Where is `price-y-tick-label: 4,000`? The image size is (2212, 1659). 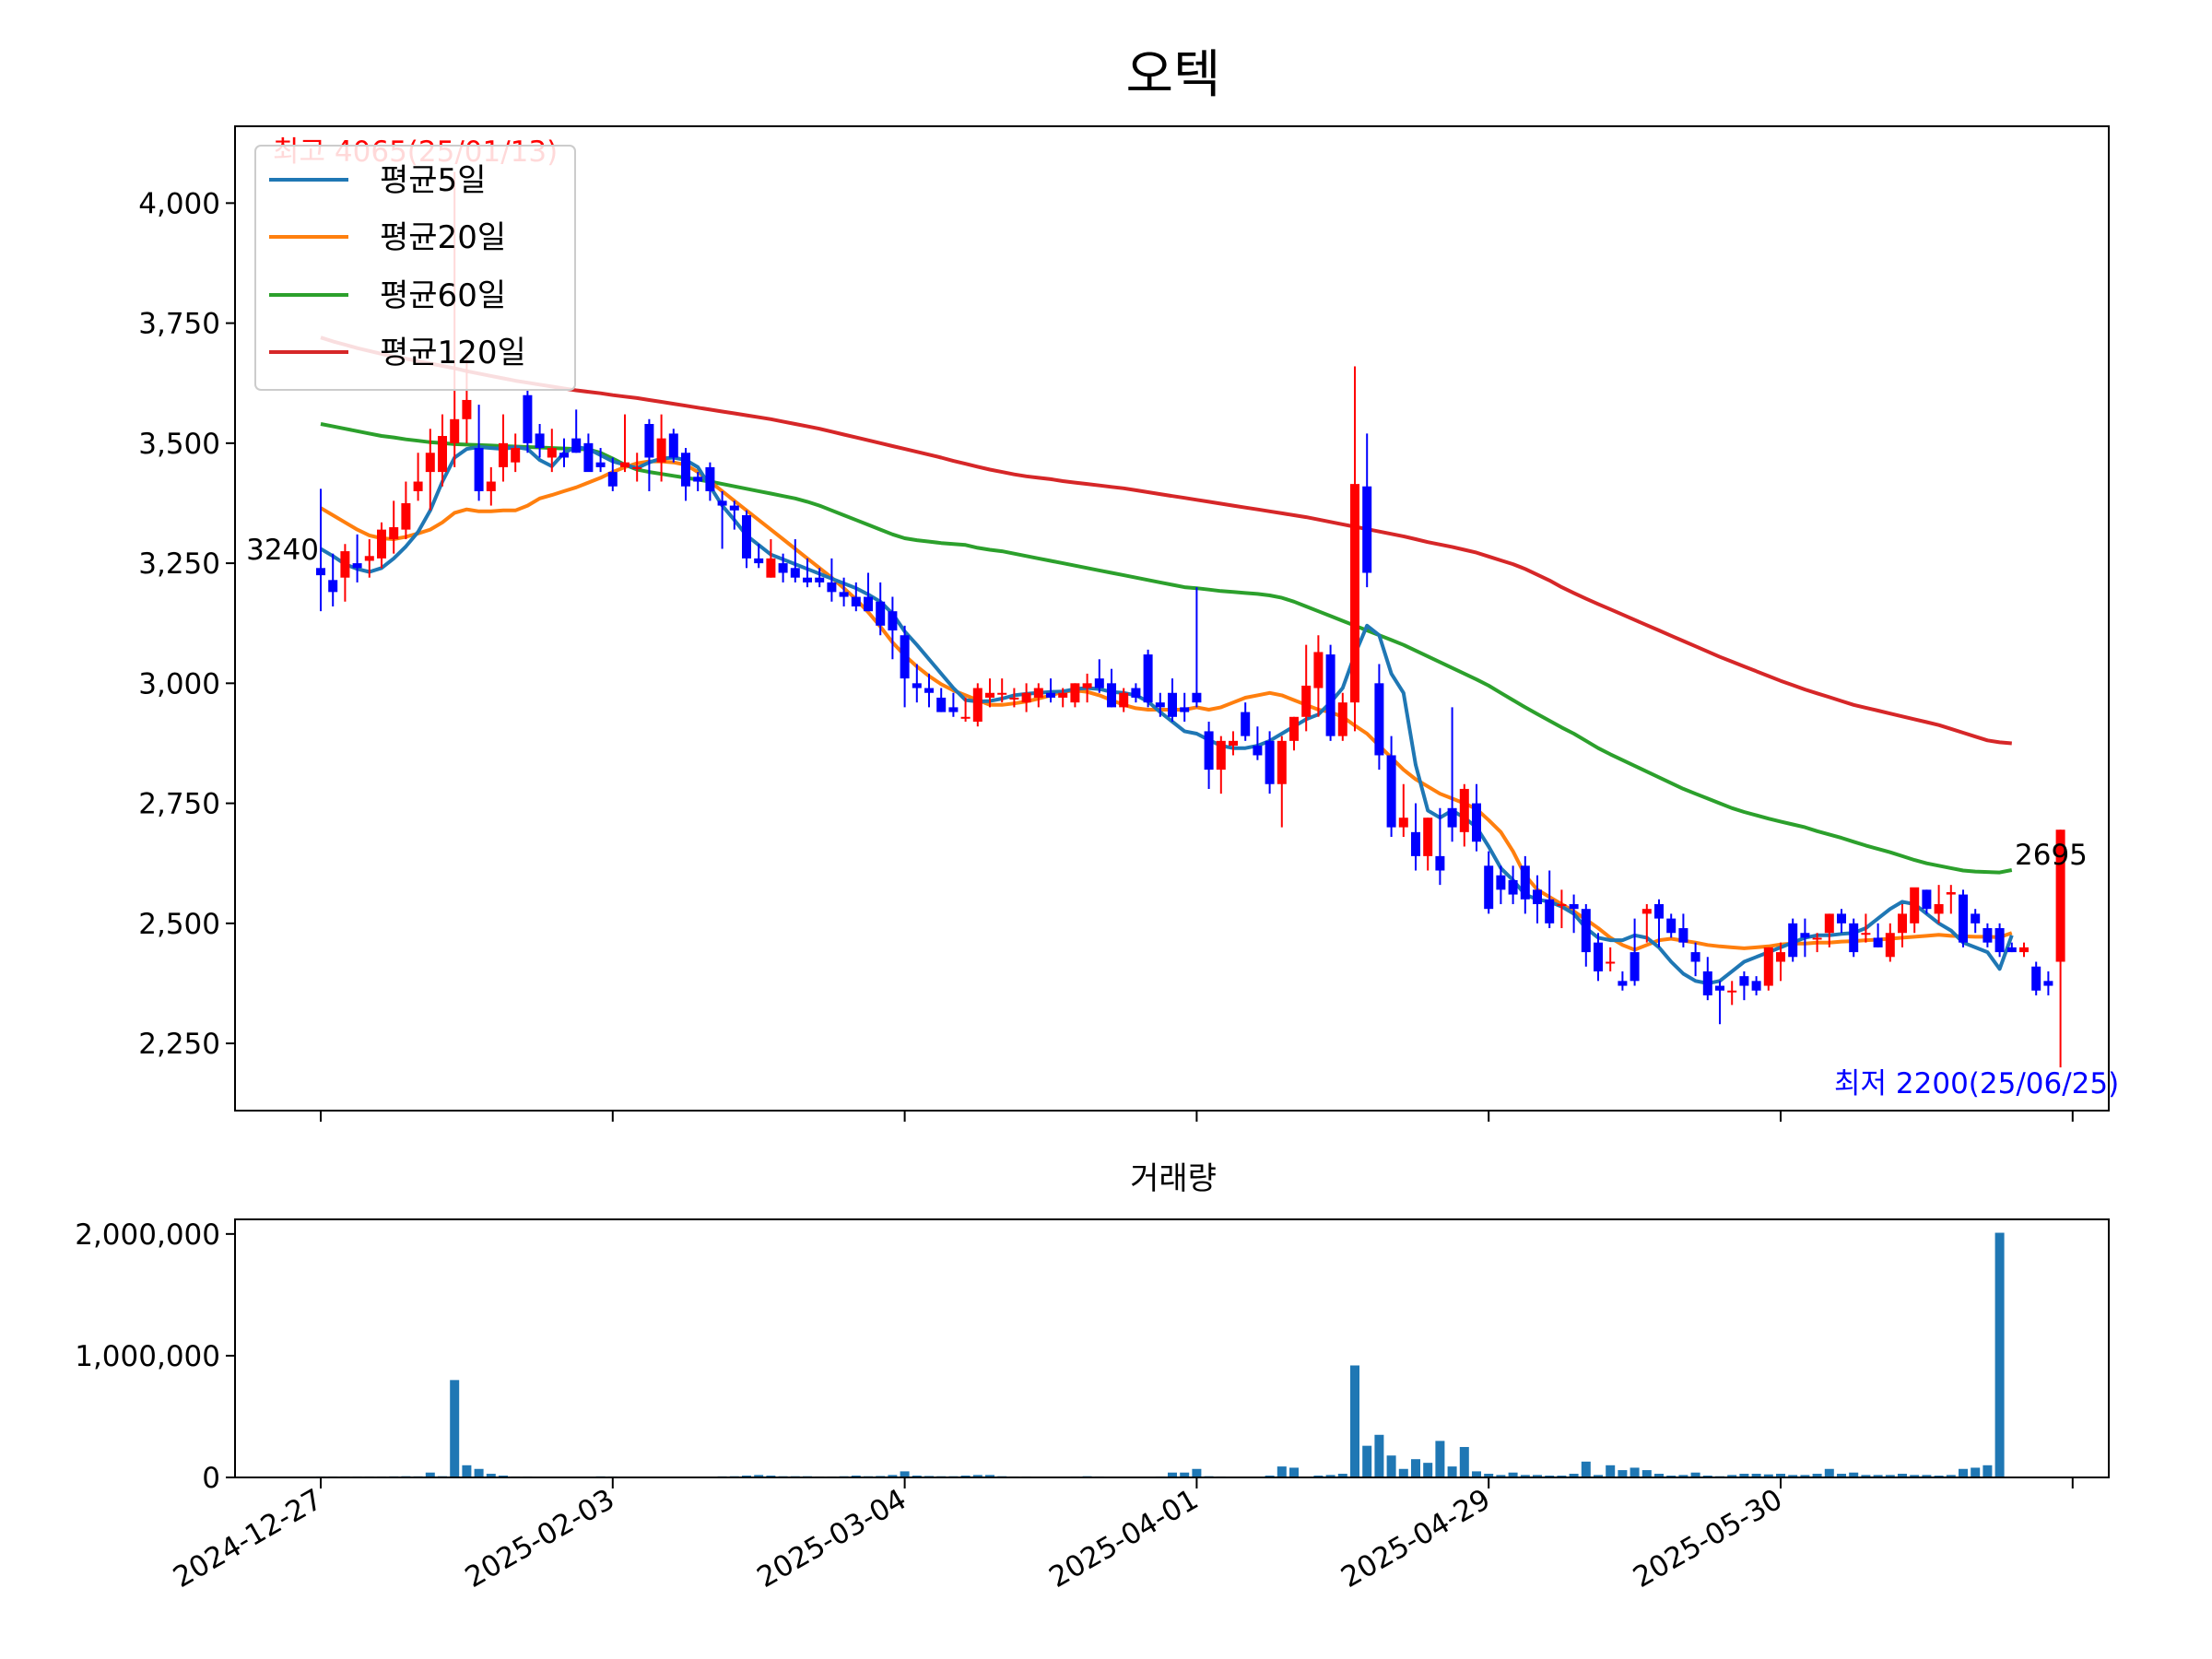 price-y-tick-label: 4,000 is located at coordinates (179, 203).